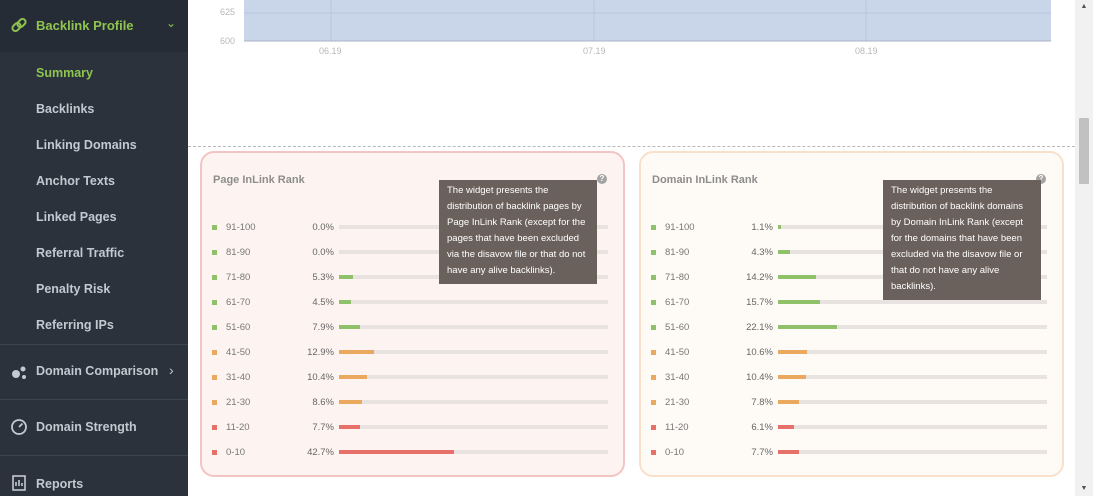  I want to click on sidebar-item-domain-strength: Domain Strength, so click(94, 427).